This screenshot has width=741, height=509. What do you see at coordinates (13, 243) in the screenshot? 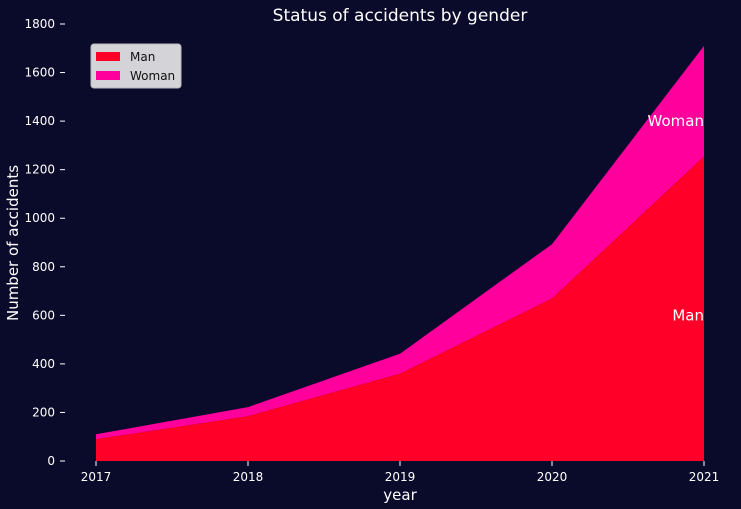
I see `y-axis-label: Number of accidents` at bounding box center [13, 243].